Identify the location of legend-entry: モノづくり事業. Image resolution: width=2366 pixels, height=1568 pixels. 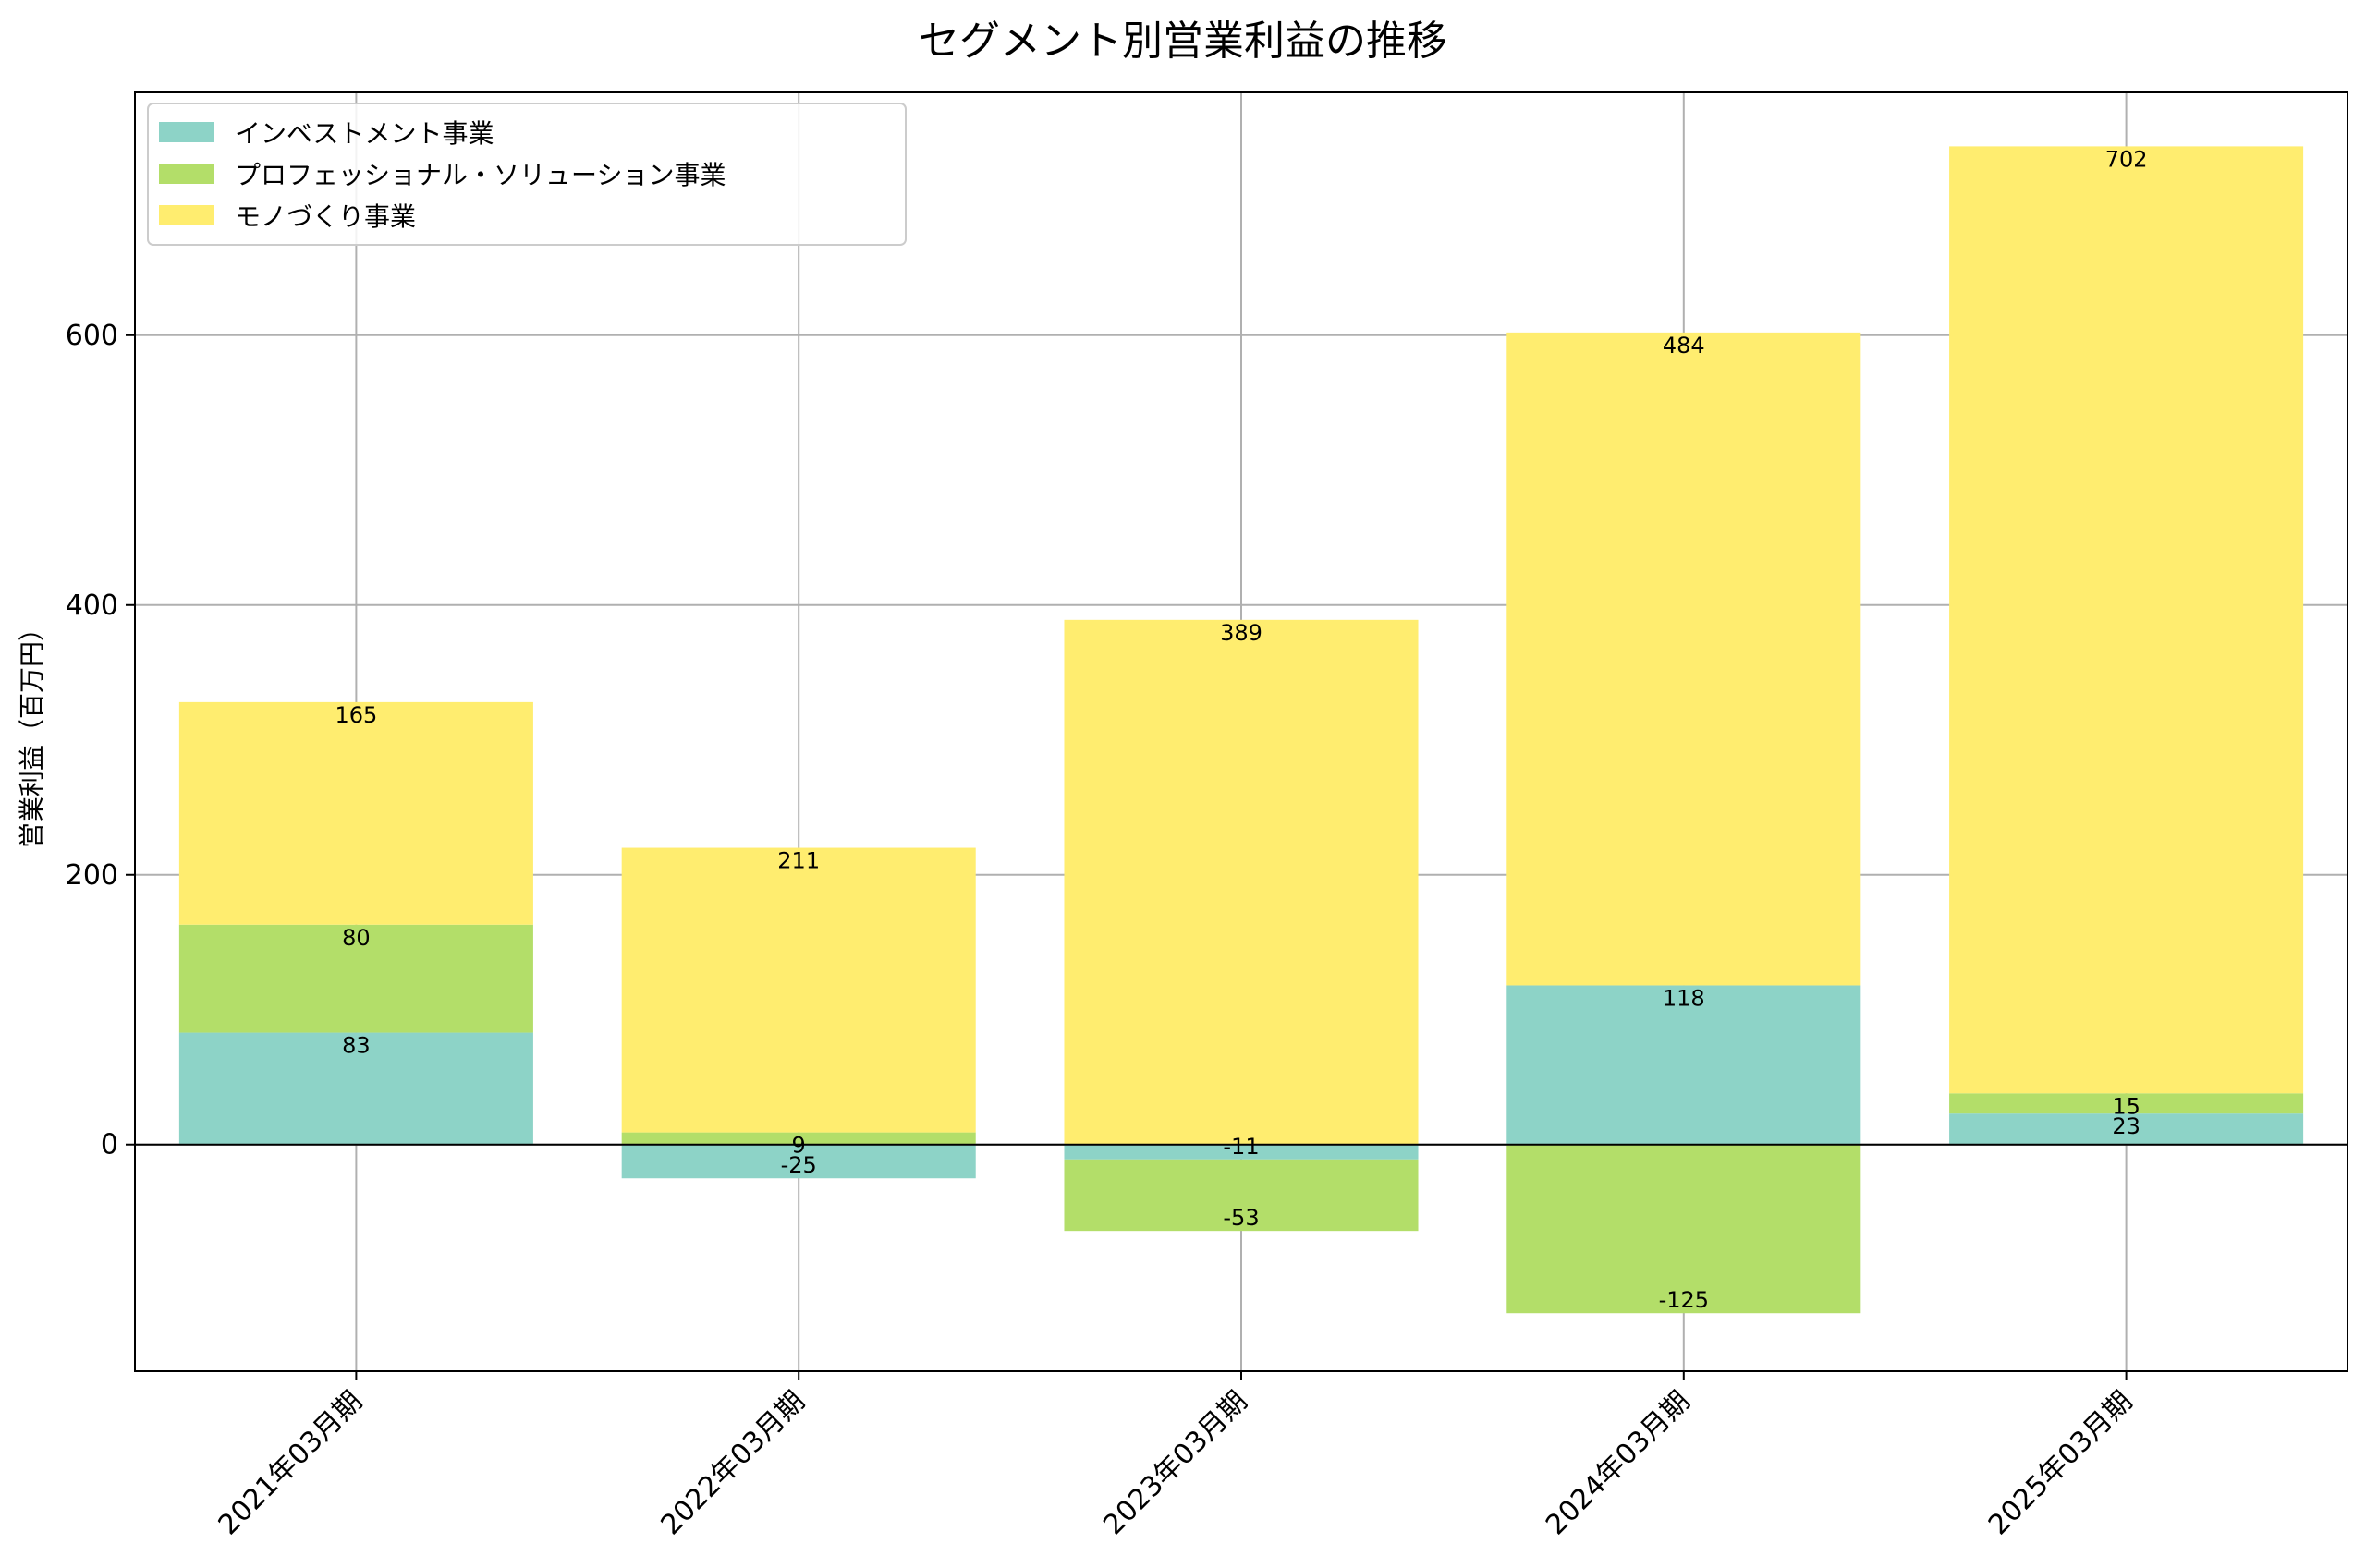
(325, 216).